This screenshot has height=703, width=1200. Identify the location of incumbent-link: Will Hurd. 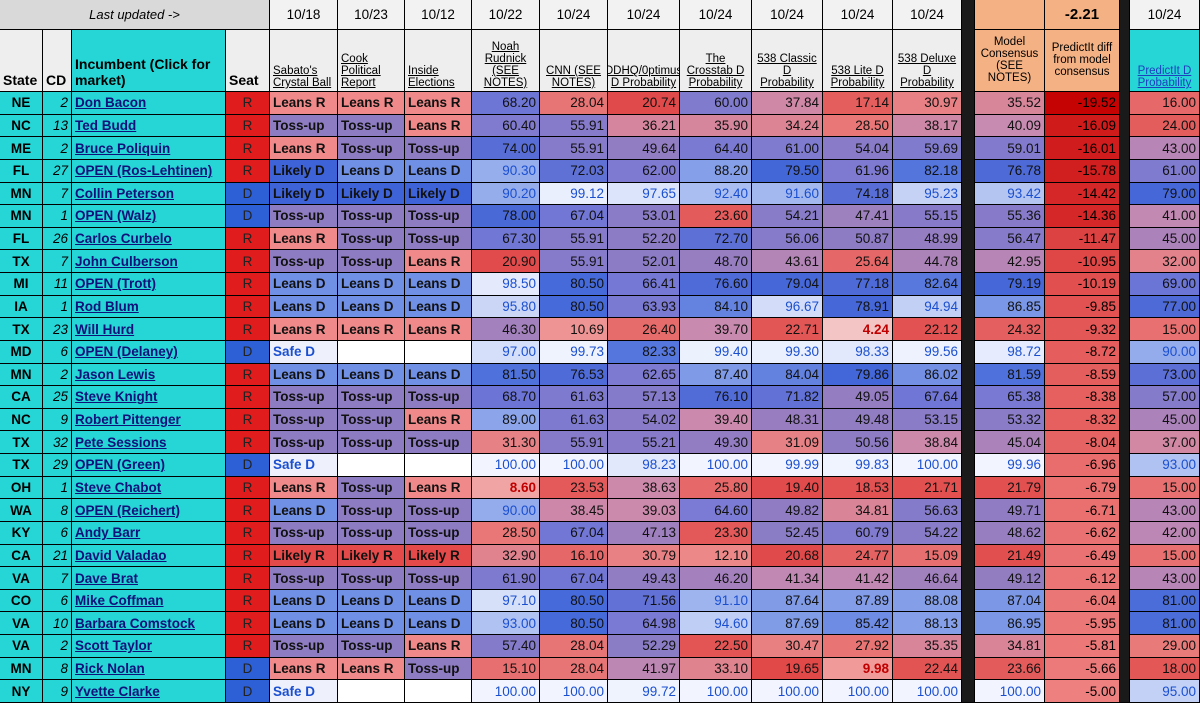
(149, 329).